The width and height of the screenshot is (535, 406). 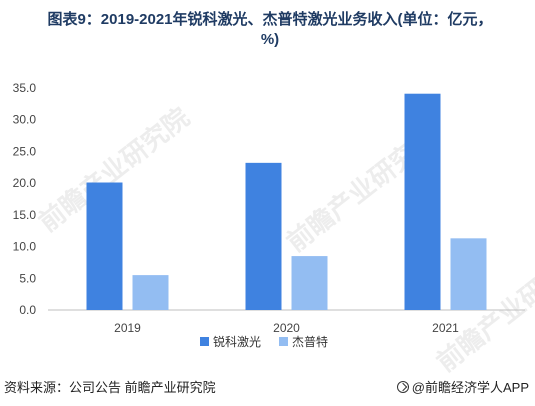 What do you see at coordinates (150, 292) in the screenshot?
I see `bar-2-2019` at bounding box center [150, 292].